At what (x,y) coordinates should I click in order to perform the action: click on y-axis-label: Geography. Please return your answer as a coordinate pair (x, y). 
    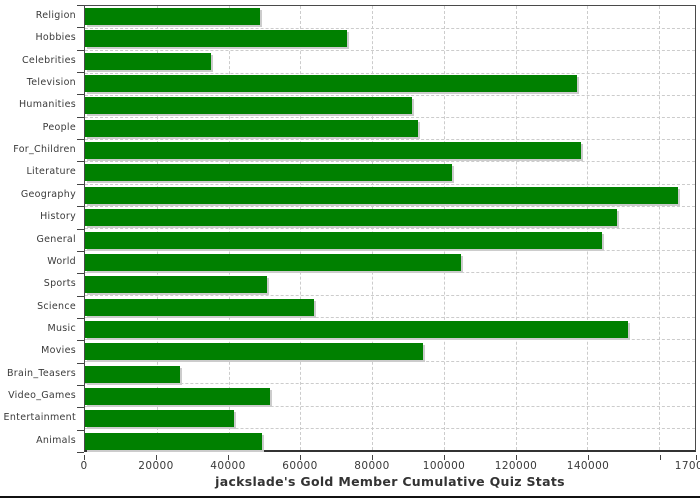
    Looking at the image, I should click on (48, 194).